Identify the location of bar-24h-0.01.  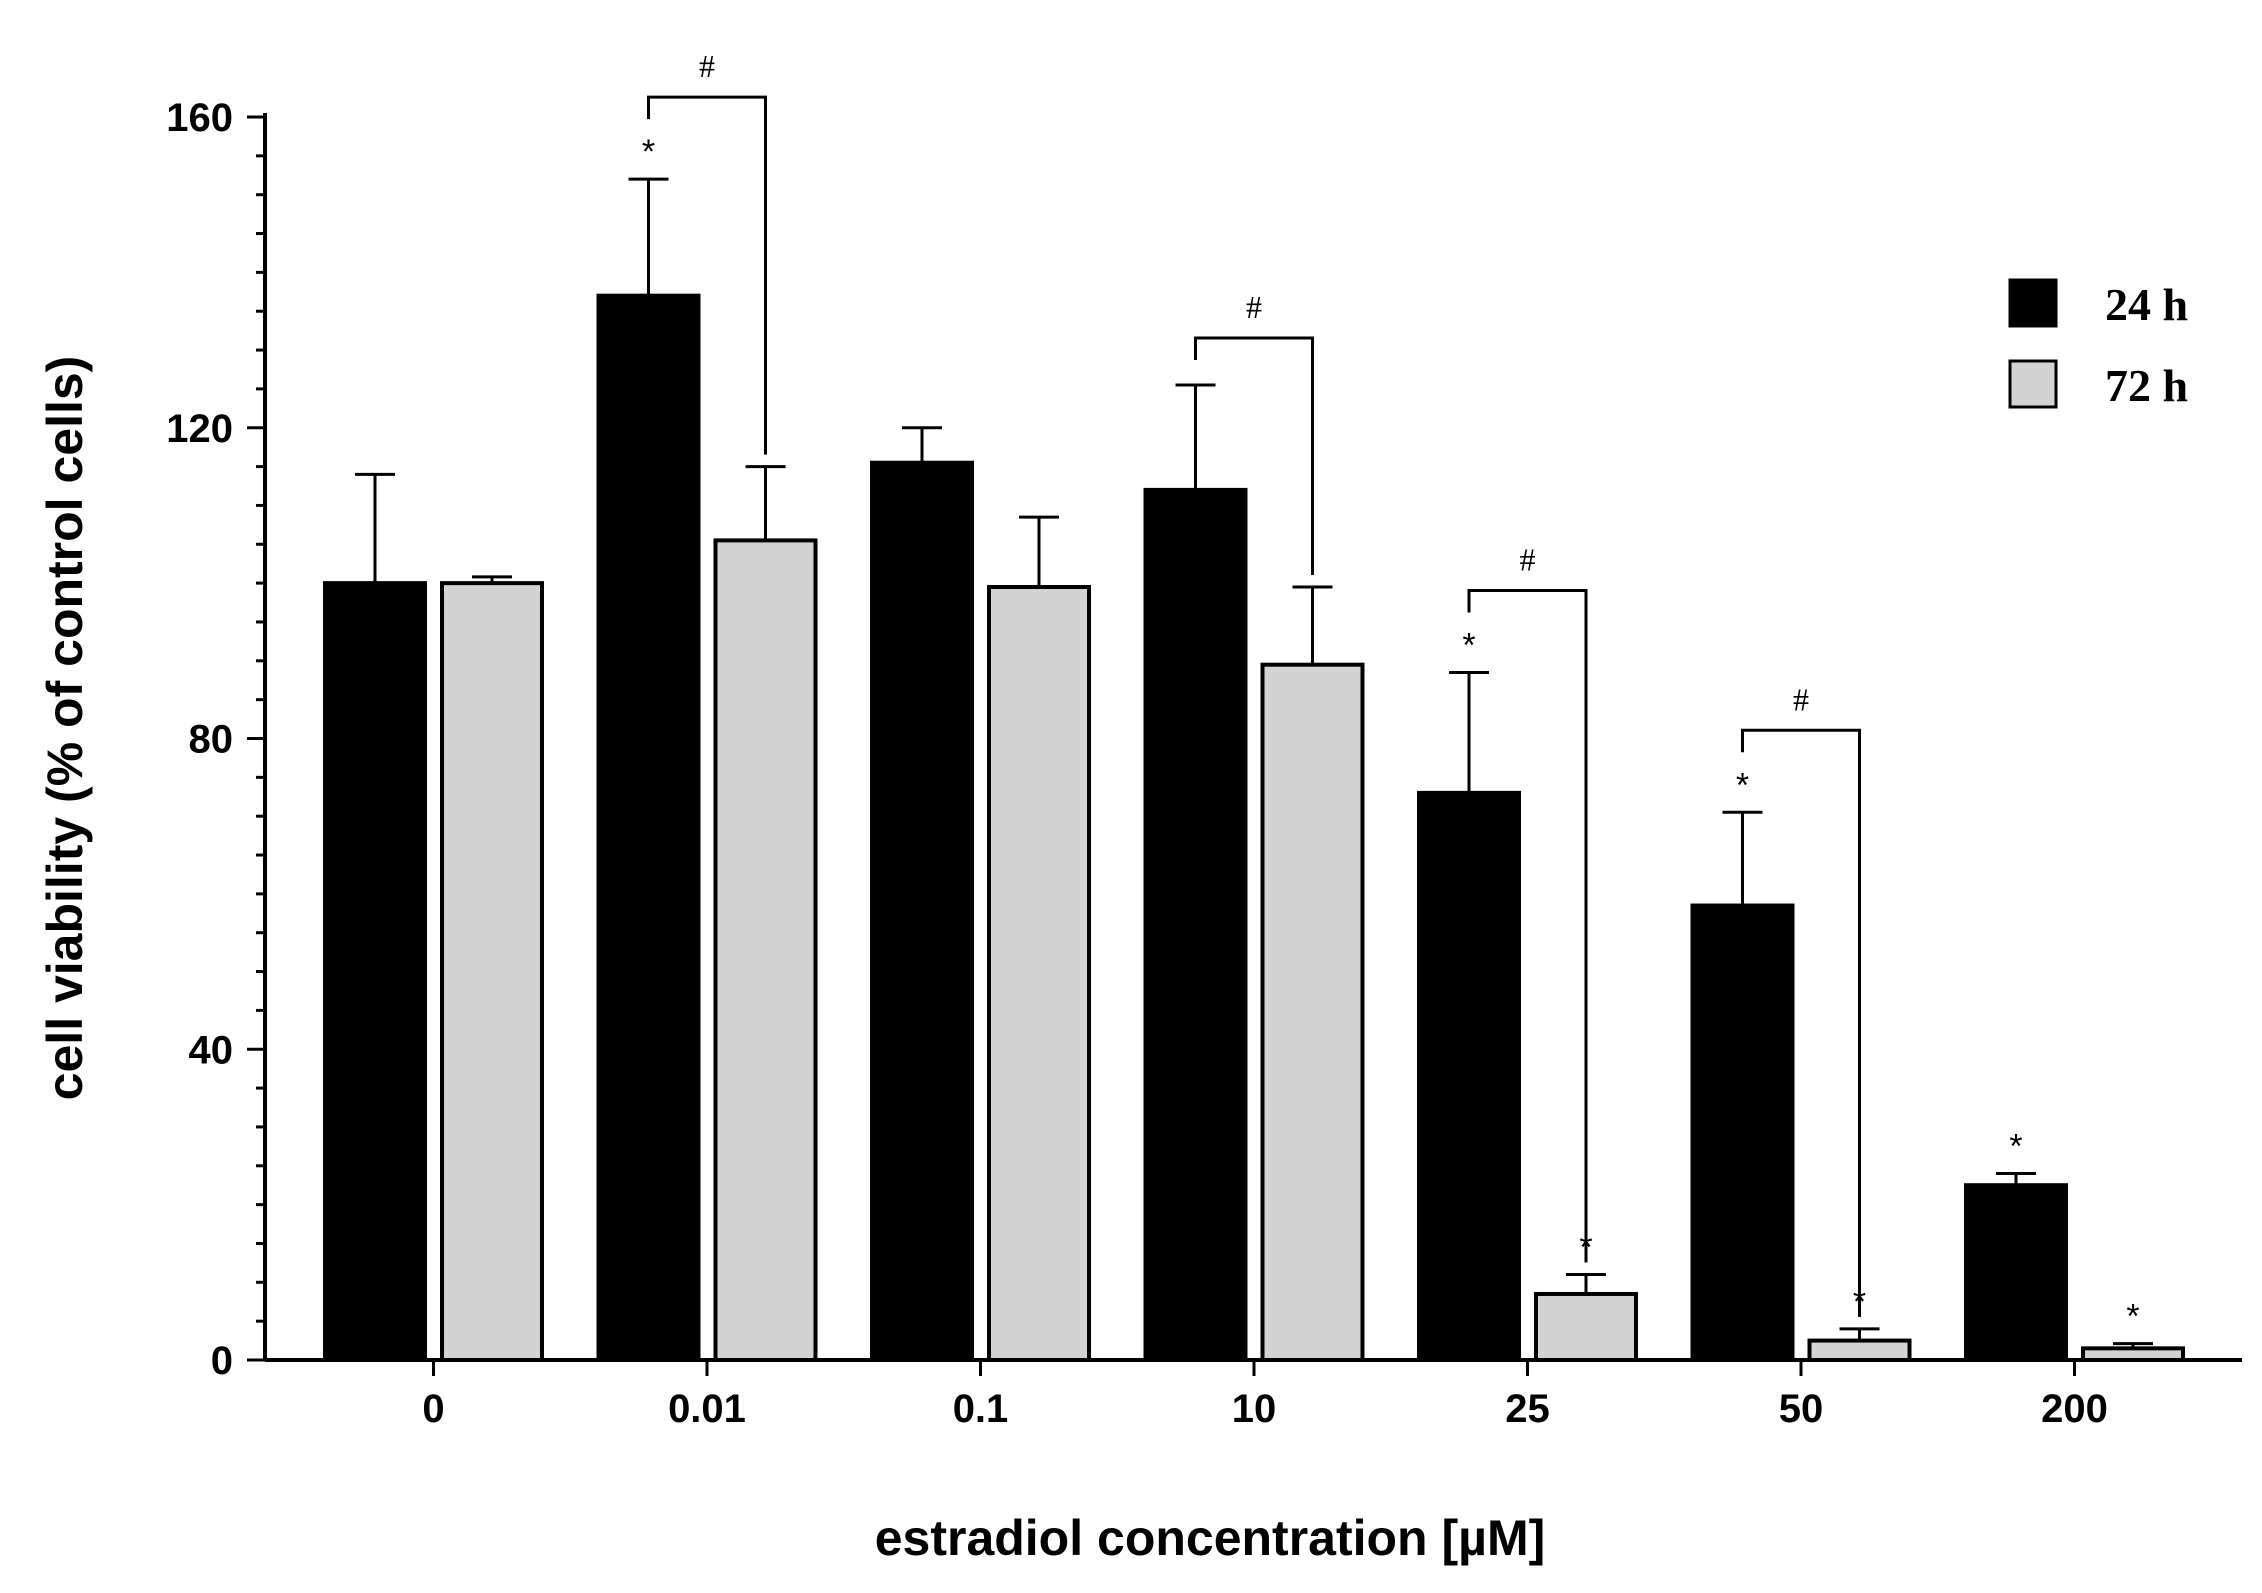
(648, 827).